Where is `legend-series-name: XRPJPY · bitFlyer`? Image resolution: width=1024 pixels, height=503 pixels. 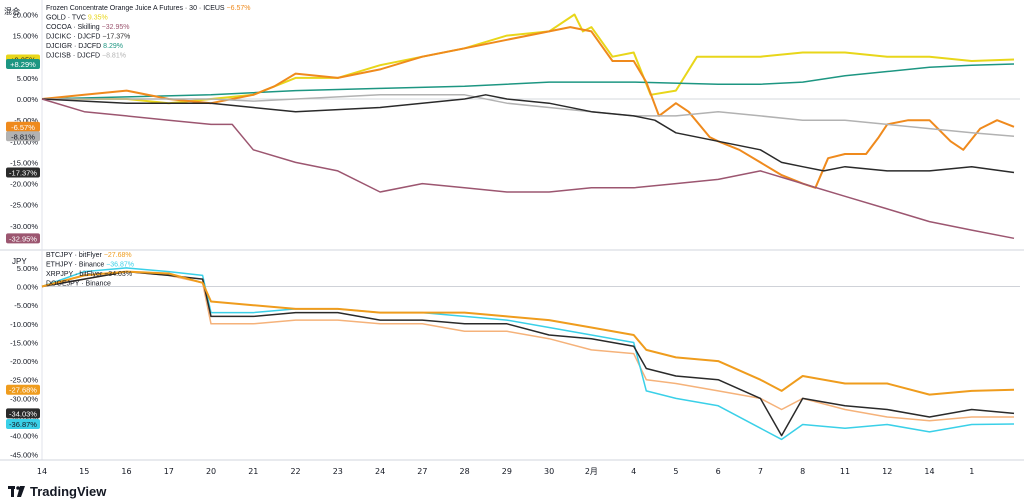
legend-series-name: XRPJPY · bitFlyer is located at coordinates (75, 274).